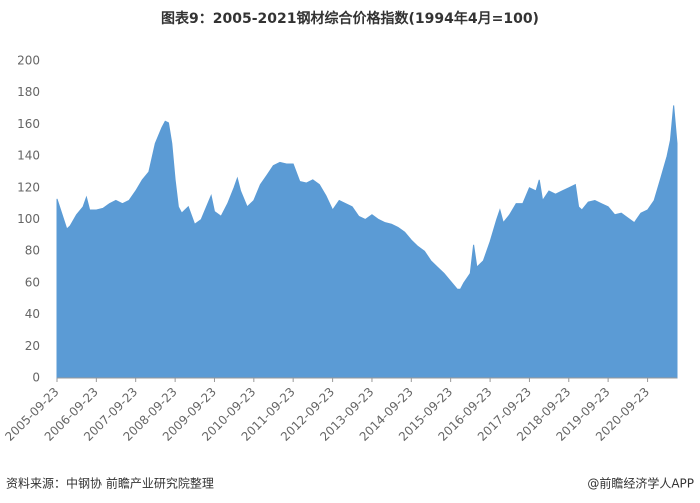 This screenshot has width=700, height=503. I want to click on y-tick-label: 100, so click(28, 219).